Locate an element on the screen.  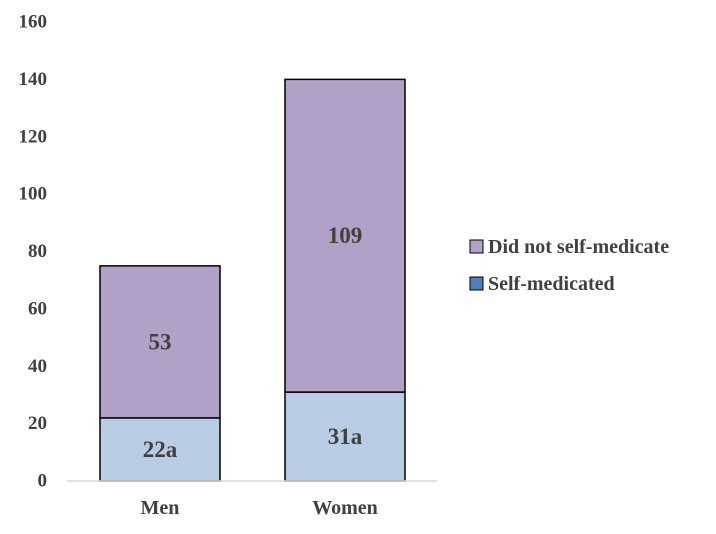
legend-swatch-did-not-self-medicate is located at coordinates (476, 246).